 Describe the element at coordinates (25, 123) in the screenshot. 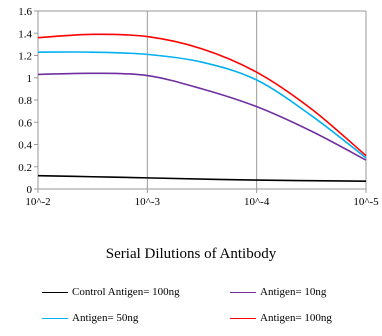

I see `y-tick-label: 0.6` at that location.